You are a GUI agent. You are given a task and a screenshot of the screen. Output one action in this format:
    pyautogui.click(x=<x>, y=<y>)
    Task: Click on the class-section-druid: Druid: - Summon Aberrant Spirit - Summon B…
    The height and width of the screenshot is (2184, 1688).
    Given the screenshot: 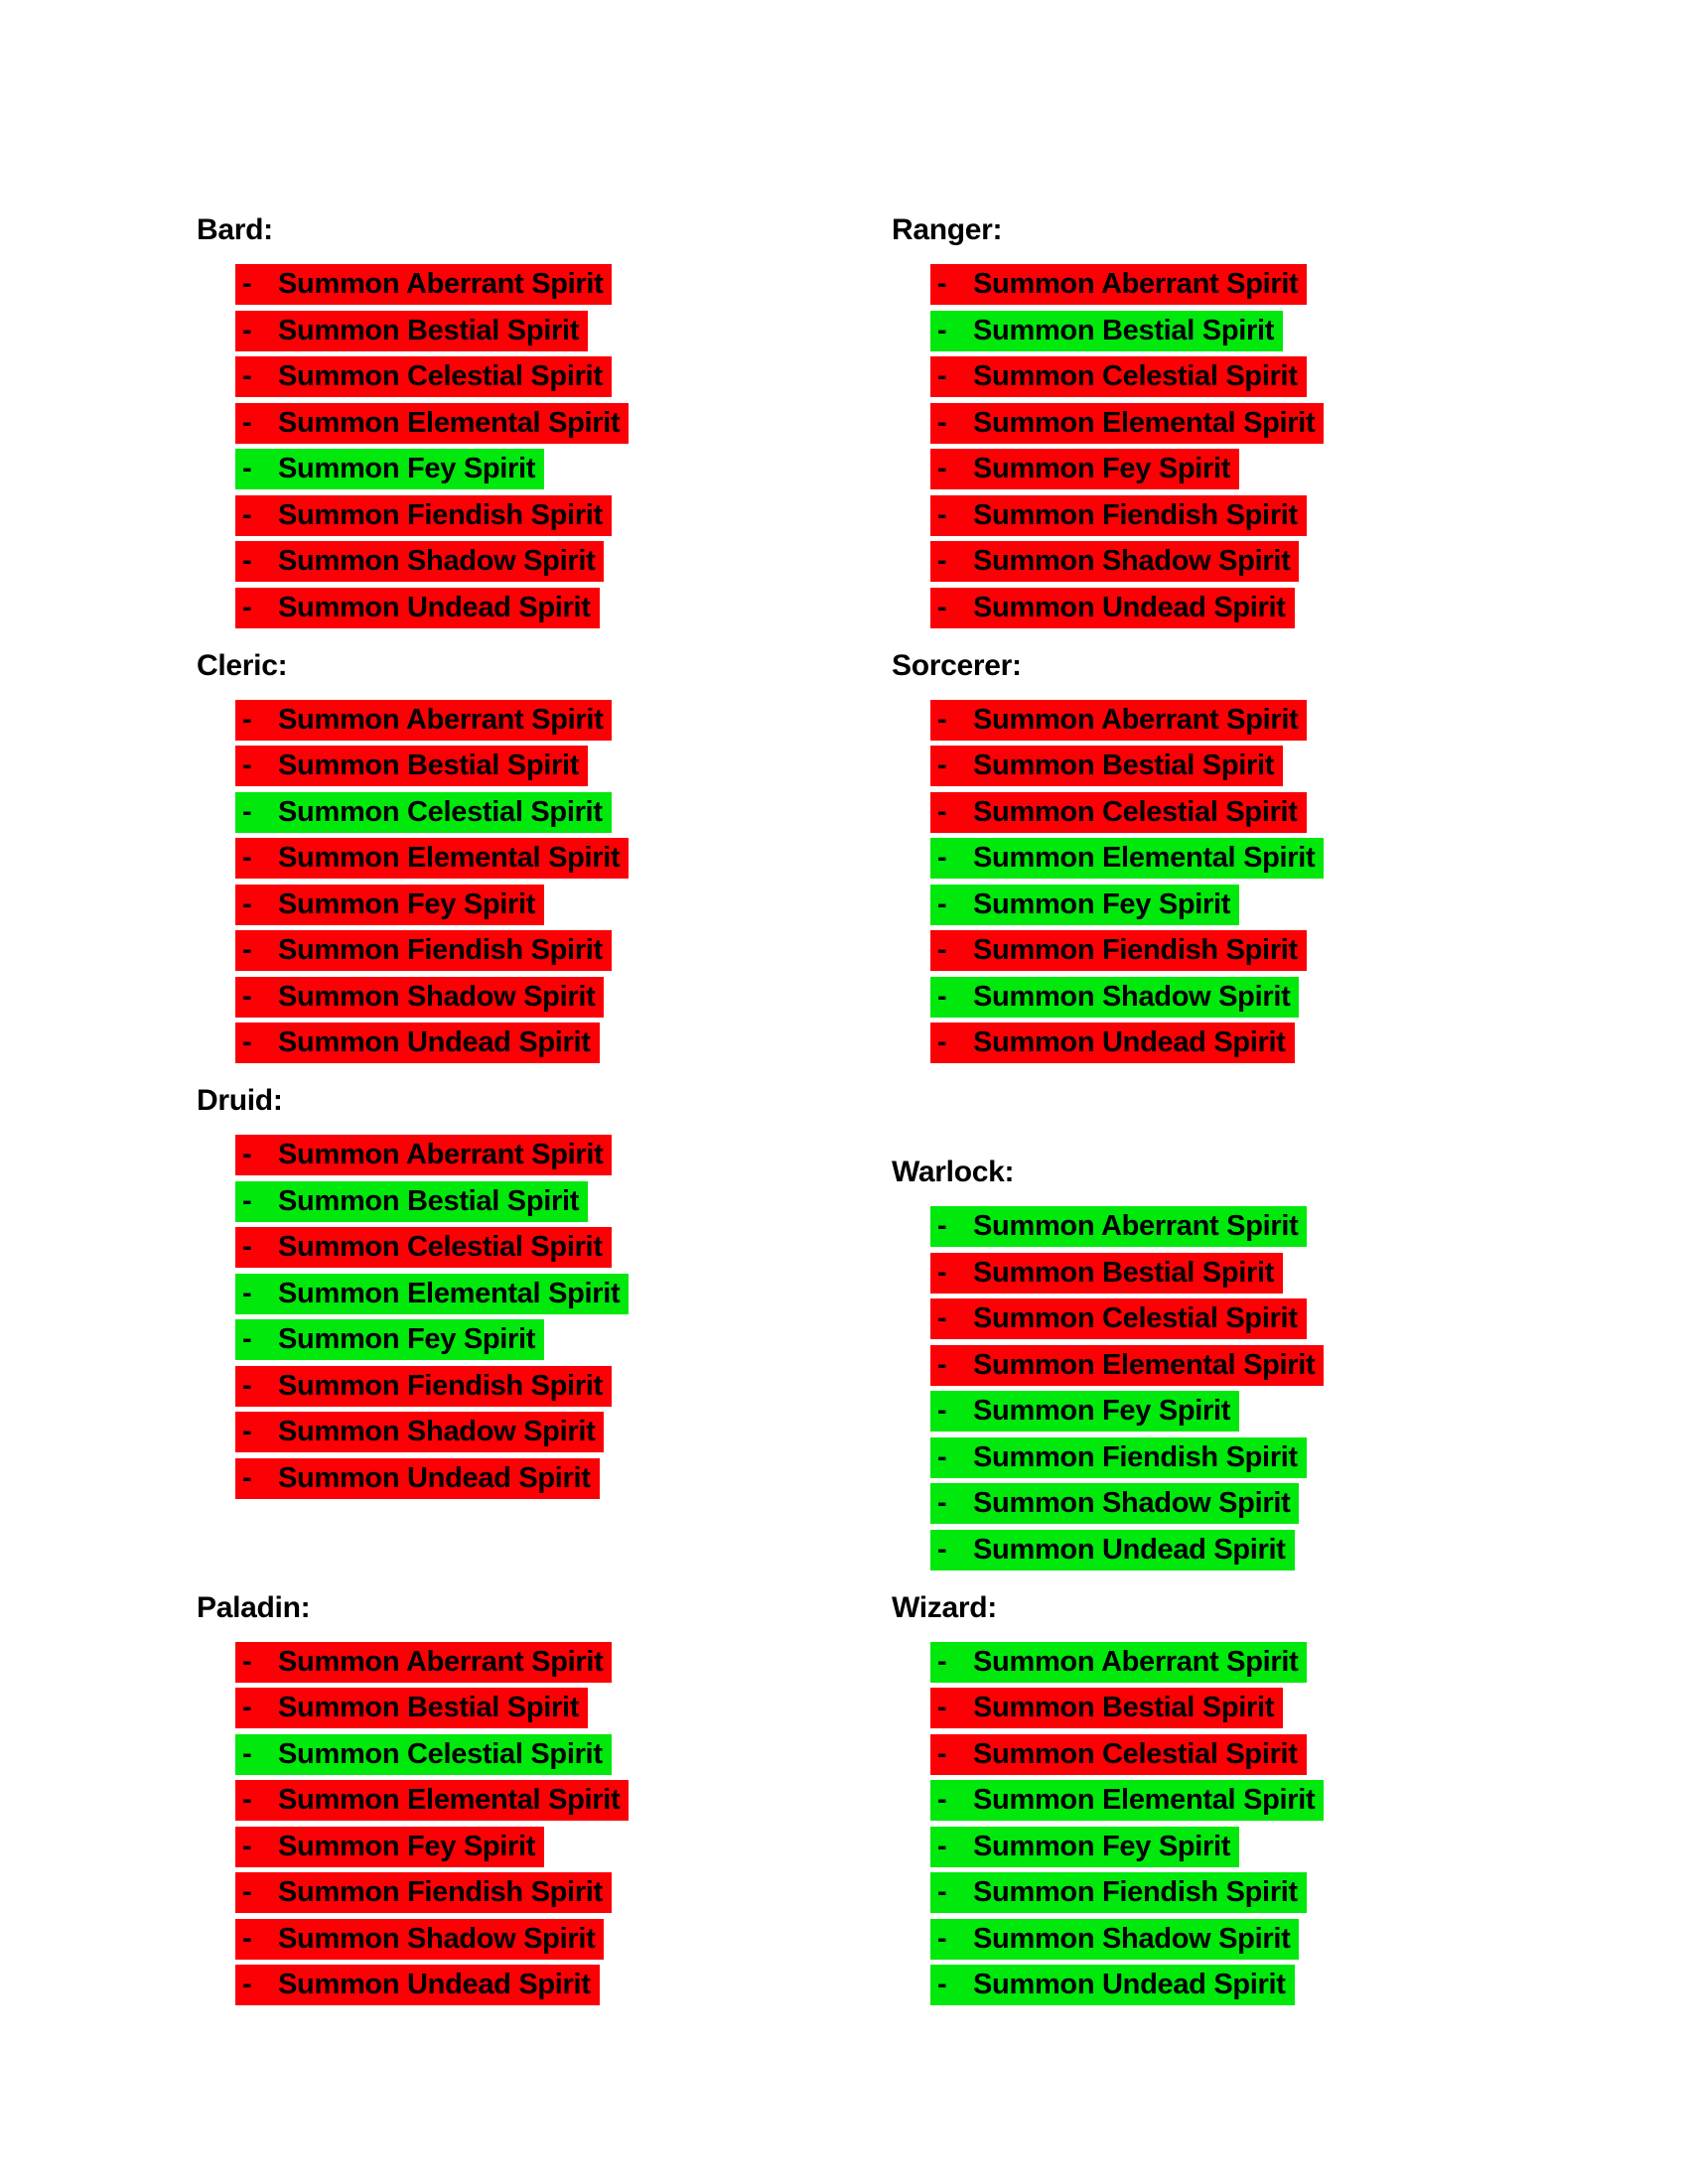 What is the action you would take?
    pyautogui.click(x=413, y=1288)
    